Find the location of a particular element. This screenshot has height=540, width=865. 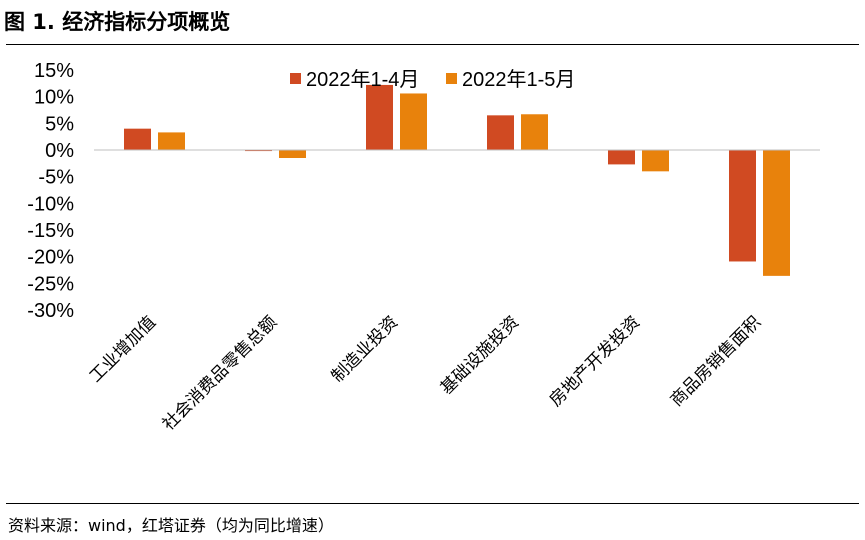

category-label: 社会消费品零售总额 is located at coordinates (220, 373).